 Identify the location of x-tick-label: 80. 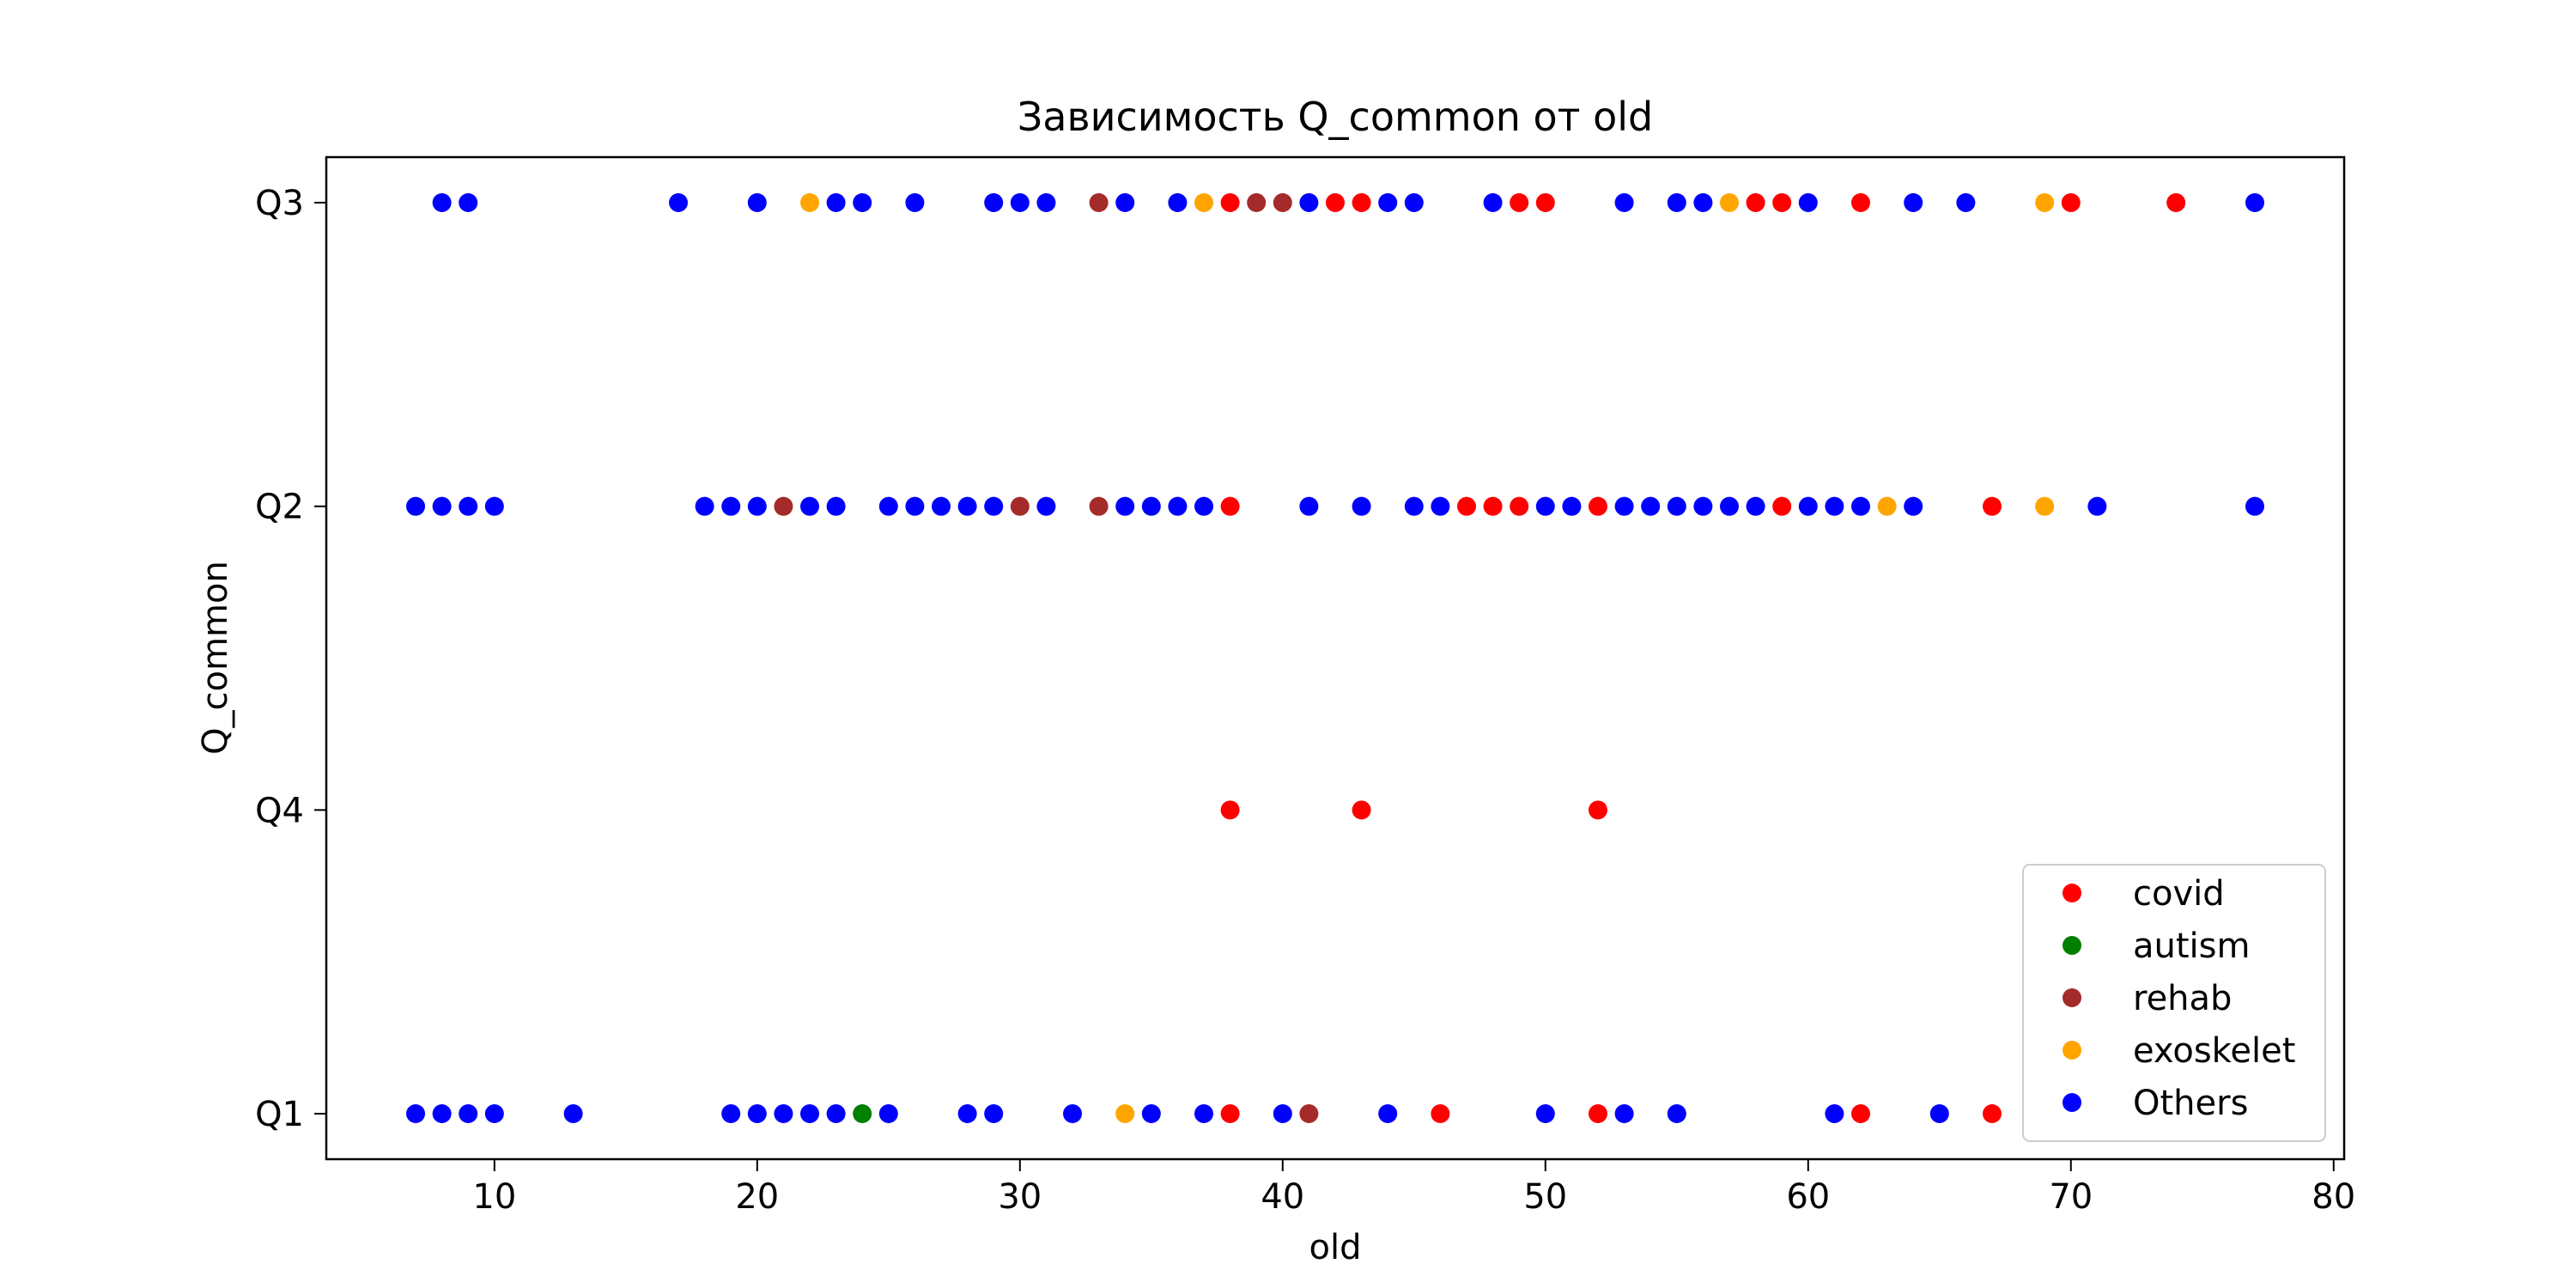
(2333, 1197).